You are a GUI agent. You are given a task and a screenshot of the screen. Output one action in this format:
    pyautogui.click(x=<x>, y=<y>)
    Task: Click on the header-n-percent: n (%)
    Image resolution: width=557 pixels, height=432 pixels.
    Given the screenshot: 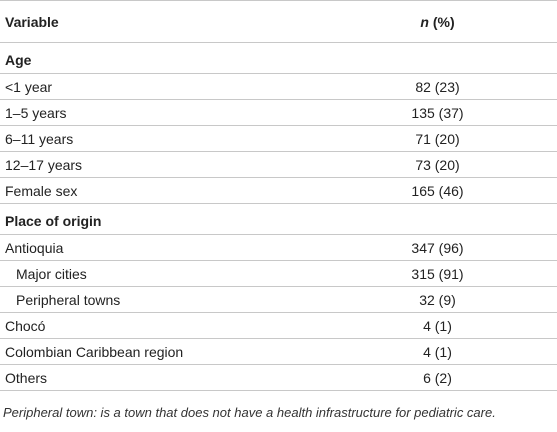 What is the action you would take?
    pyautogui.click(x=437, y=22)
    